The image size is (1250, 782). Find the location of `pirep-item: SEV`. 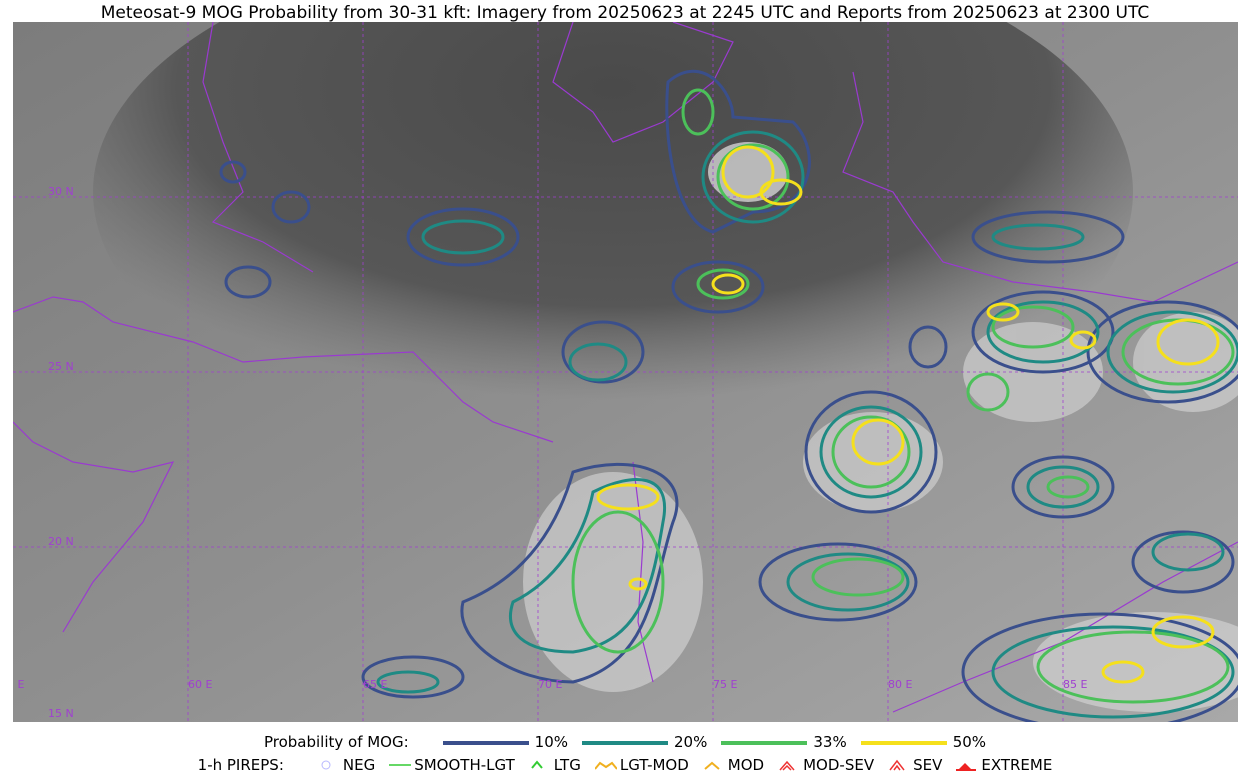

pirep-item: SEV is located at coordinates (915, 765).